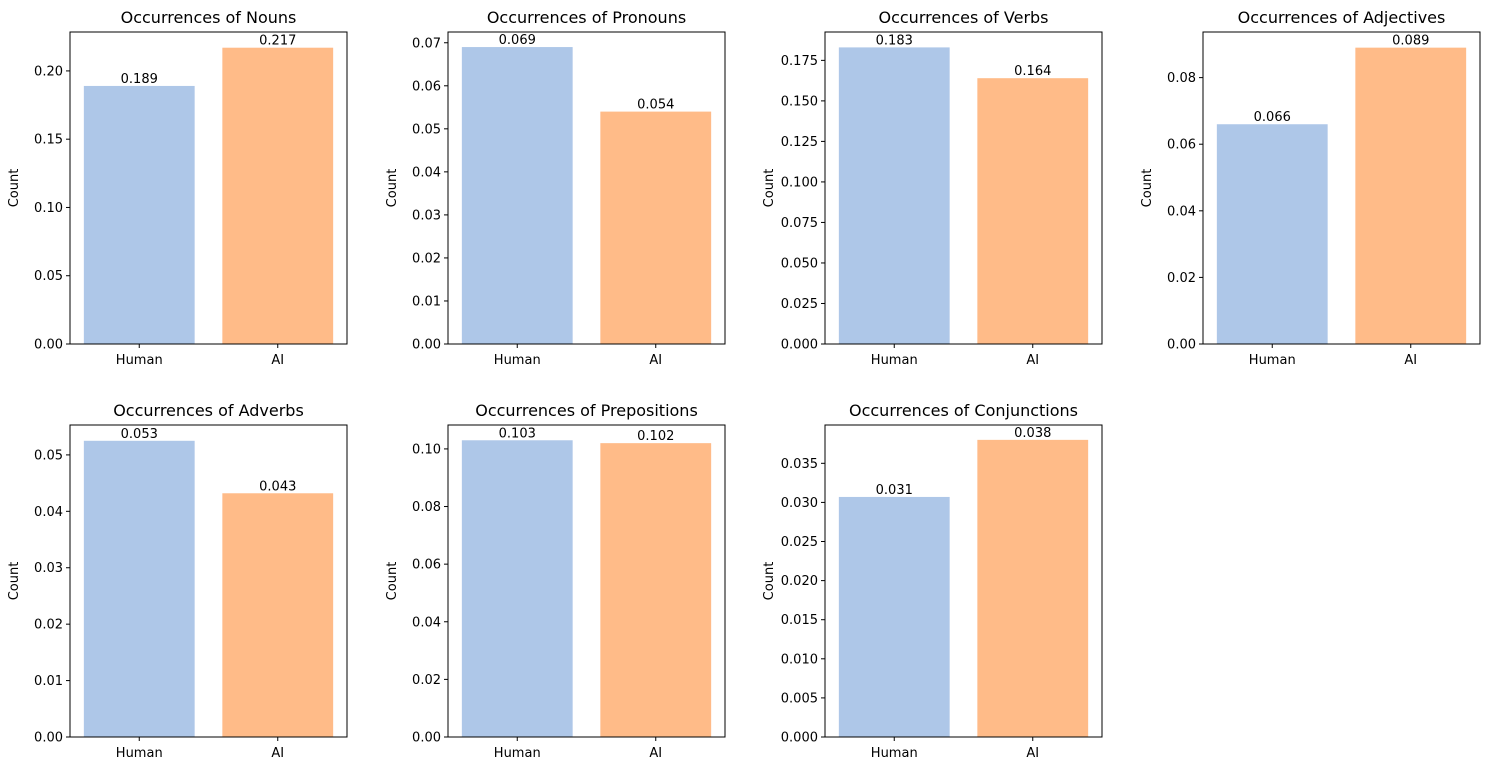  I want to click on y-tick-label: 0.010, so click(799, 659).